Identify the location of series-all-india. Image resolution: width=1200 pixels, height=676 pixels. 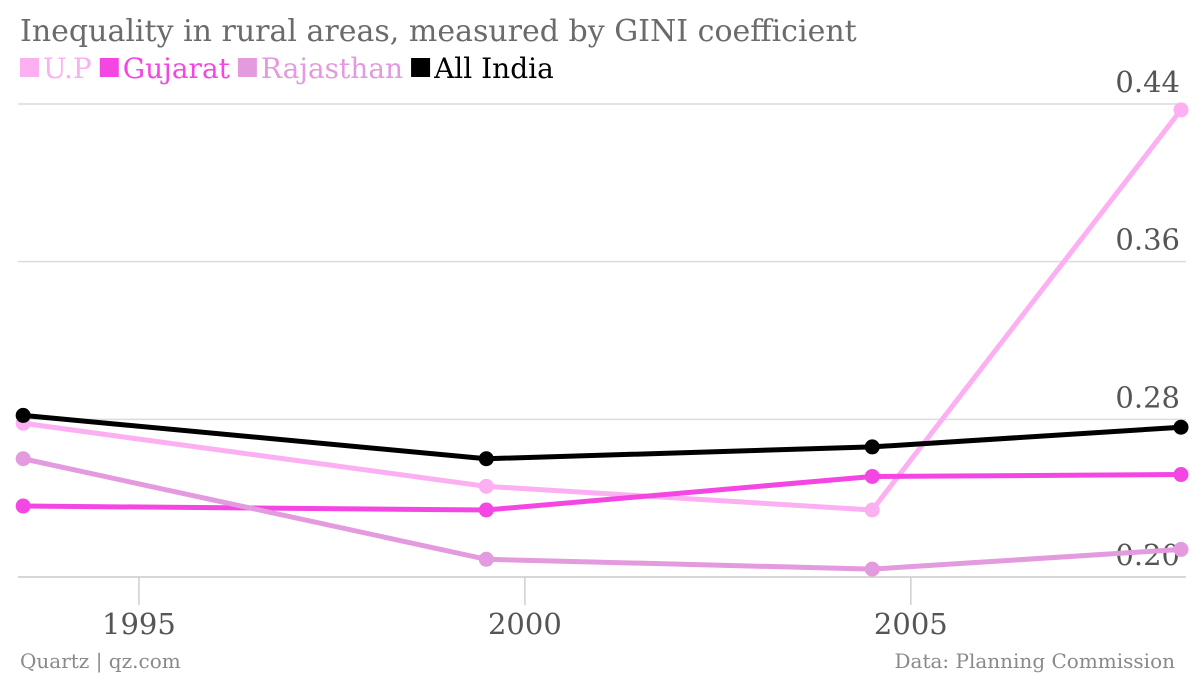
(602, 437).